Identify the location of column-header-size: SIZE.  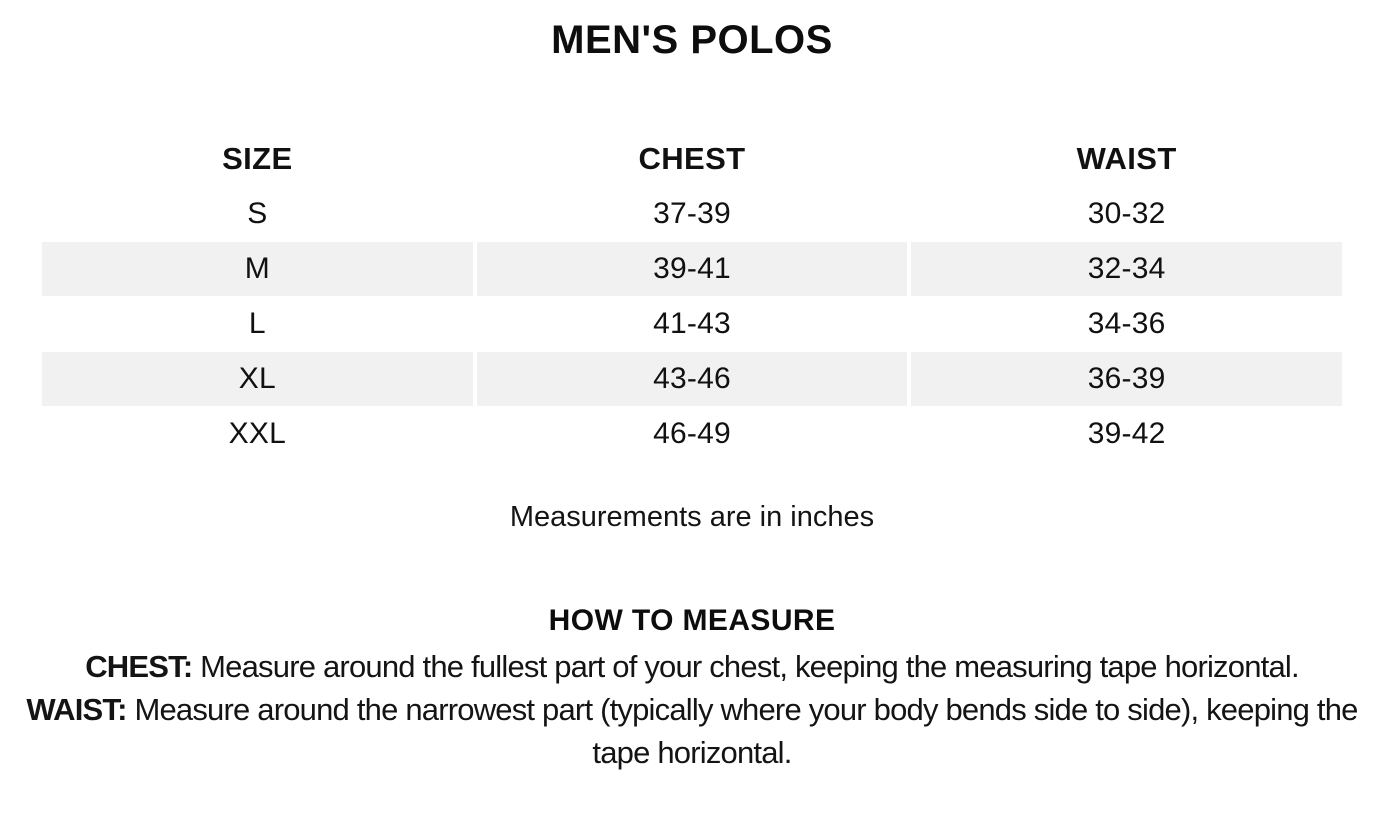
(257, 158).